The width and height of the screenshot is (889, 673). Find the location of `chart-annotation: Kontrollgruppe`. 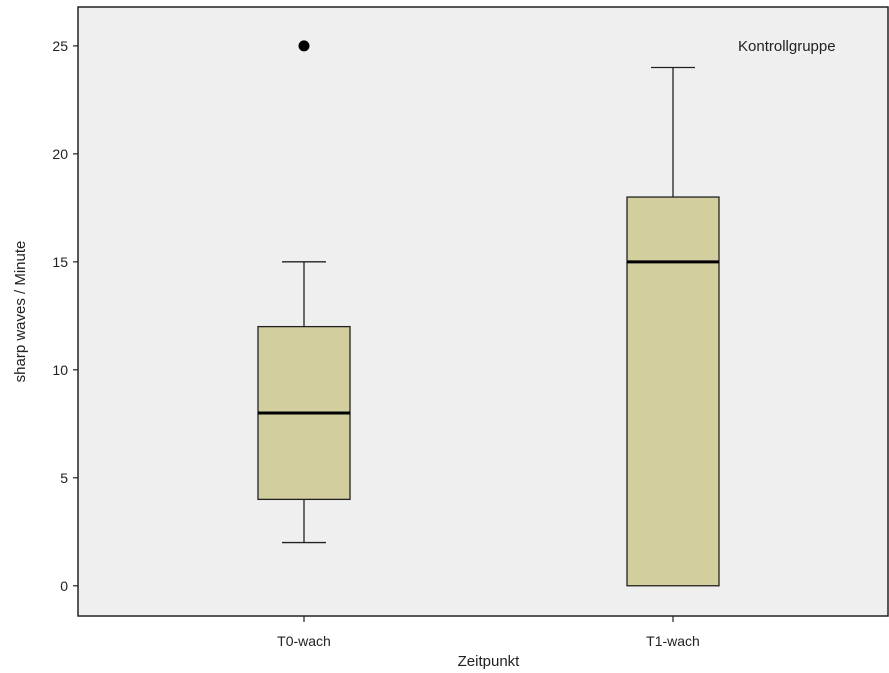

chart-annotation: Kontrollgruppe is located at coordinates (787, 46).